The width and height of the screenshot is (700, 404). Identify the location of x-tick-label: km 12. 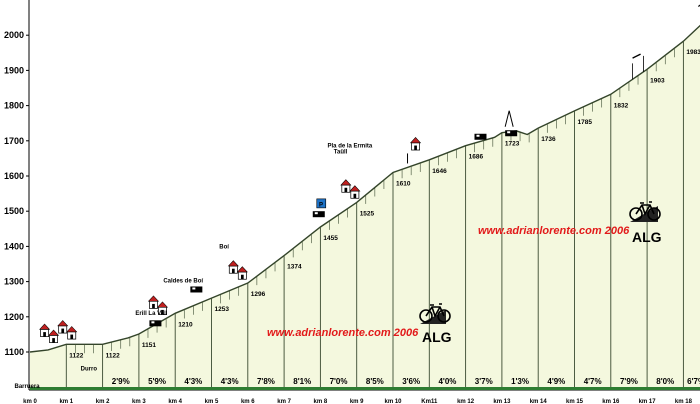
(466, 401).